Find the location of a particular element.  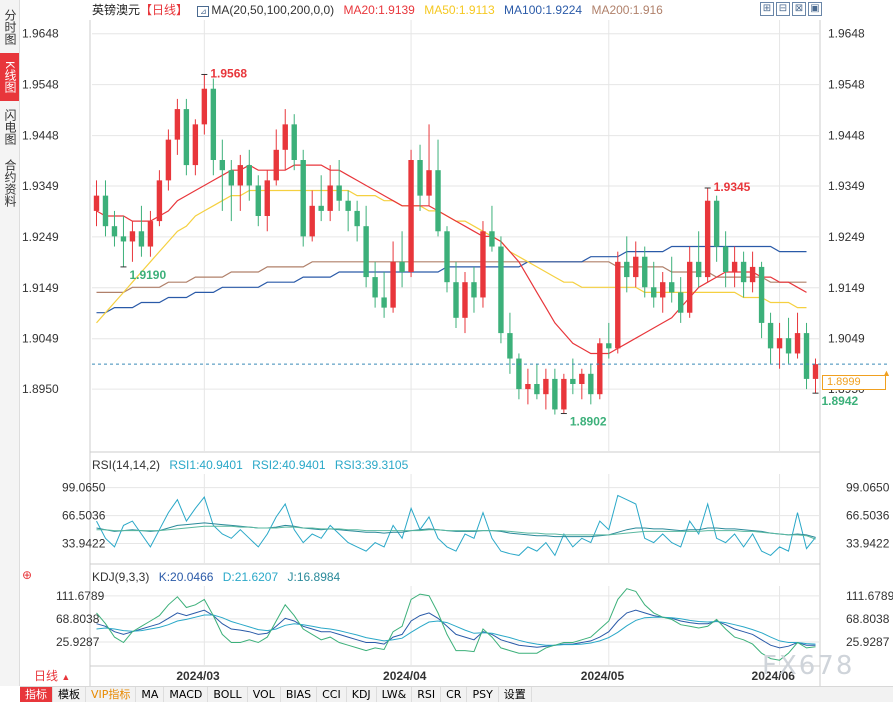

rsi1-value: RSI1:40.9401 is located at coordinates (206, 465).